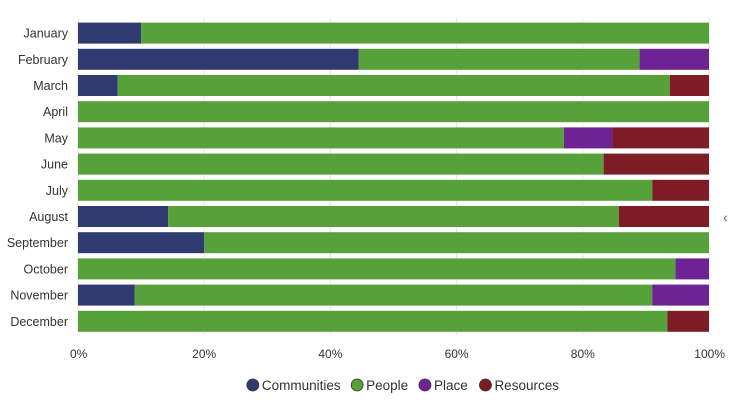 Image resolution: width=729 pixels, height=406 pixels. Describe the element at coordinates (56, 138) in the screenshot. I see `category-label: May` at that location.